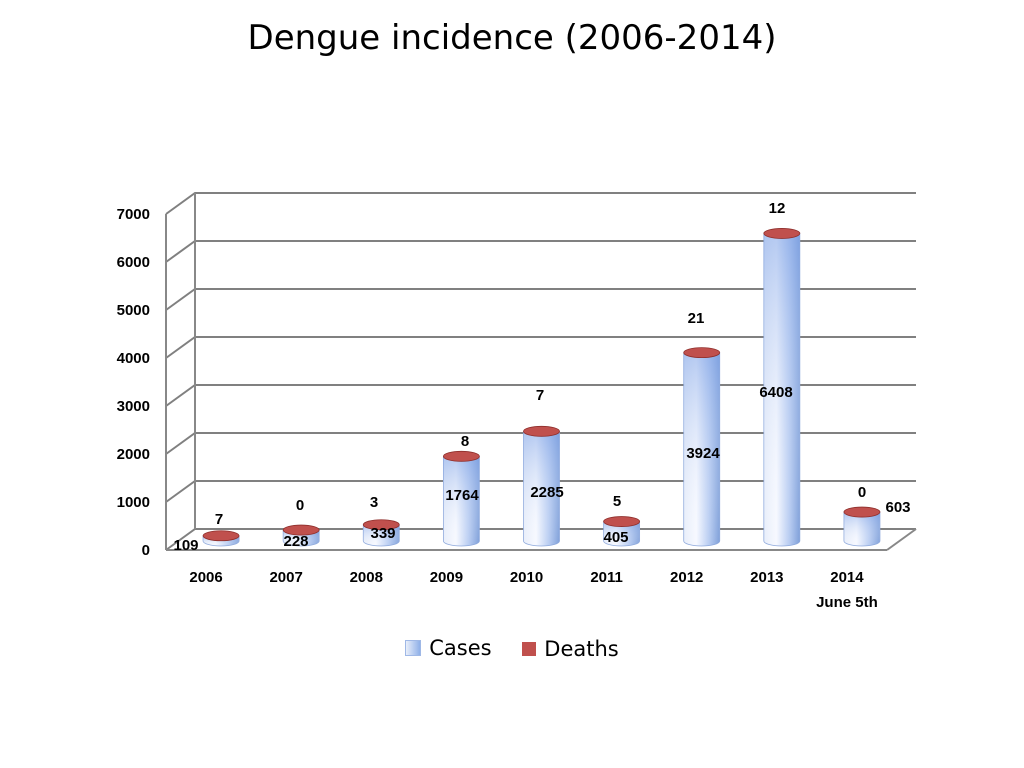 This screenshot has height=768, width=1024. Describe the element at coordinates (897, 507) in the screenshot. I see `data-label-cases: 603` at that location.